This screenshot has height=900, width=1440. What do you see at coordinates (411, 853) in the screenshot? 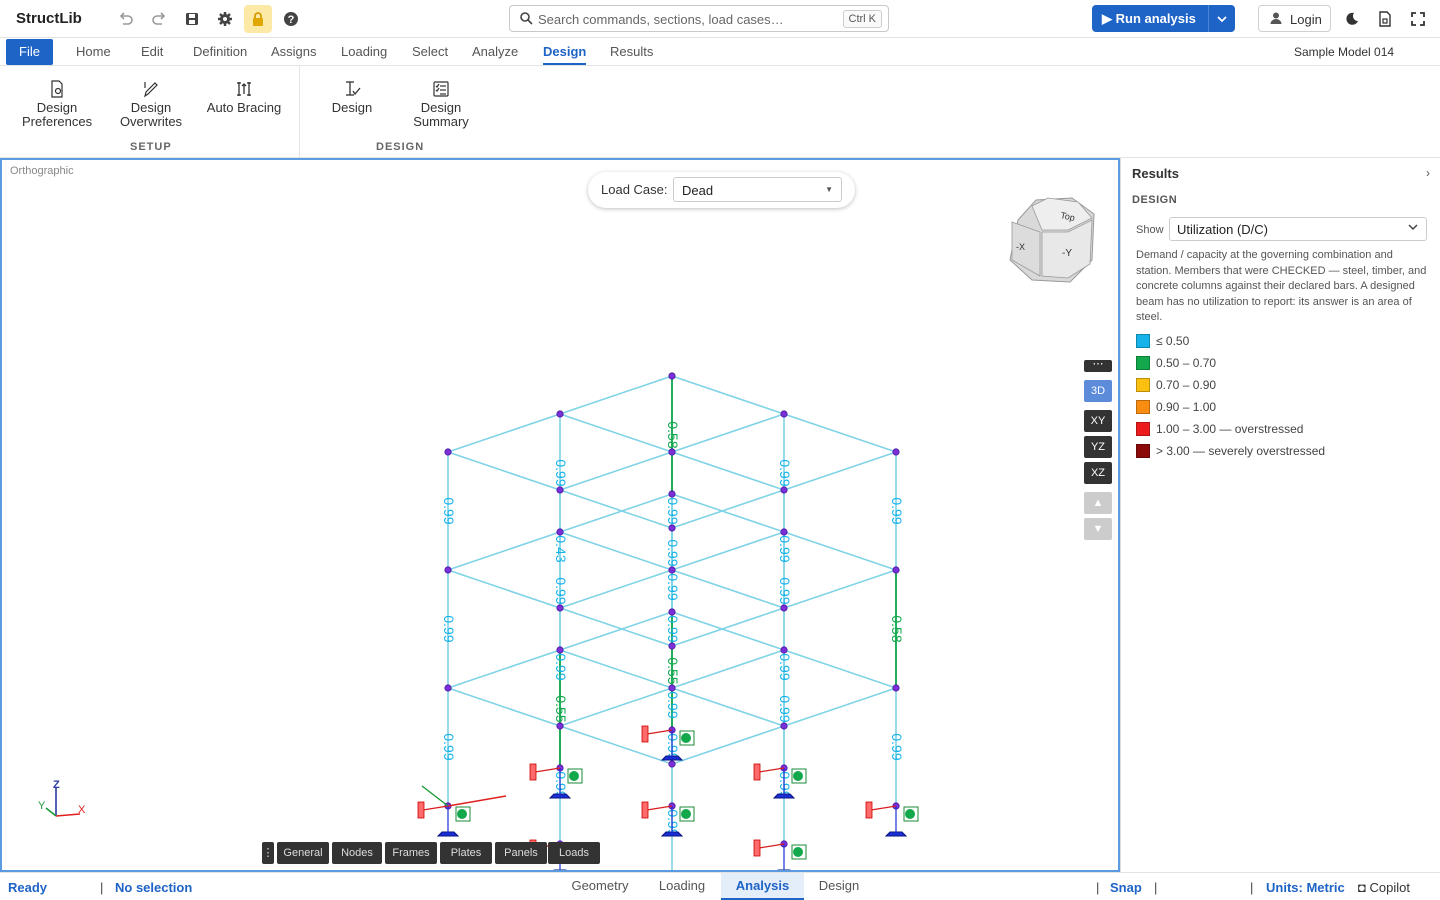
I see `tab-frames: Frames` at bounding box center [411, 853].